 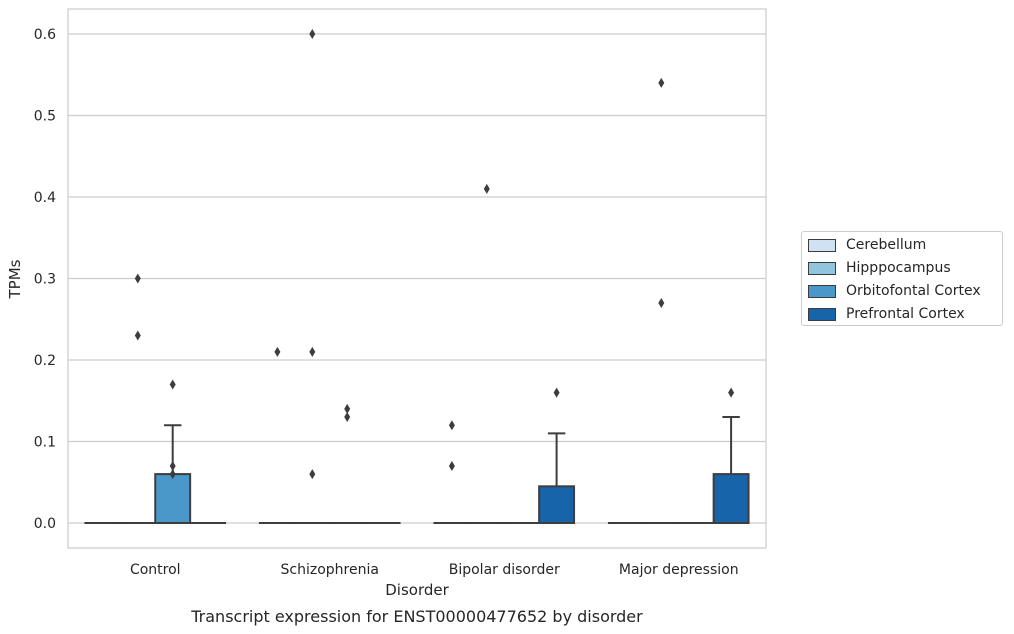 What do you see at coordinates (898, 268) in the screenshot?
I see `legend-label: Hipppocampus` at bounding box center [898, 268].